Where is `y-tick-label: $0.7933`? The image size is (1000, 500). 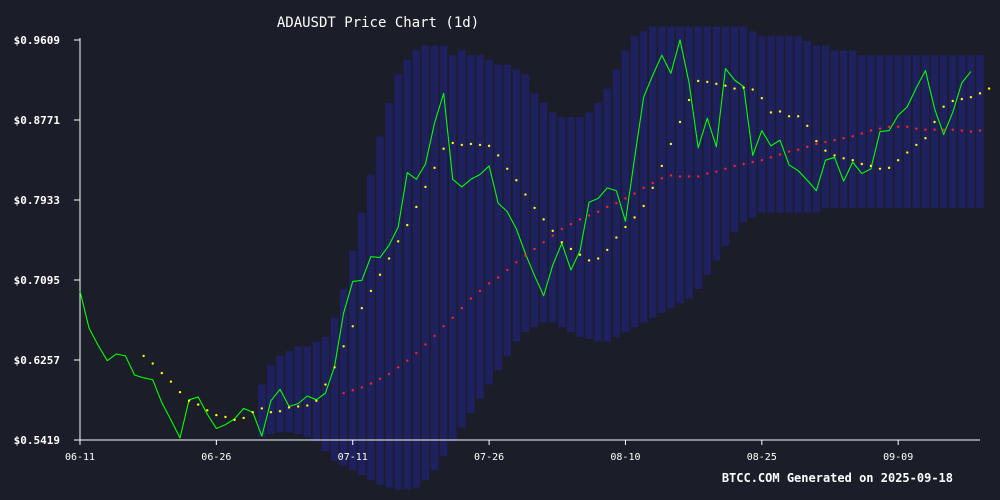
y-tick-label: $0.7933 is located at coordinates (37, 200).